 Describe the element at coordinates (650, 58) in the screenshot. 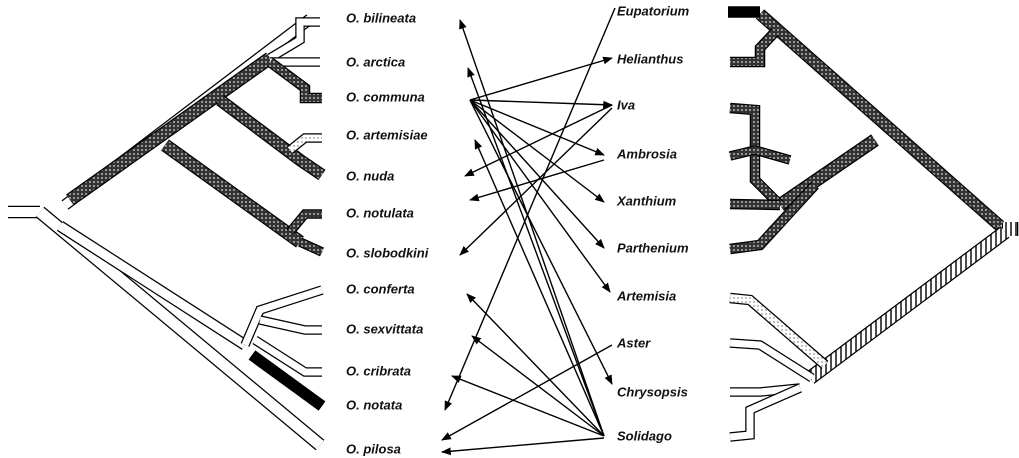

I see `right-taxon-label: Helianthus` at that location.